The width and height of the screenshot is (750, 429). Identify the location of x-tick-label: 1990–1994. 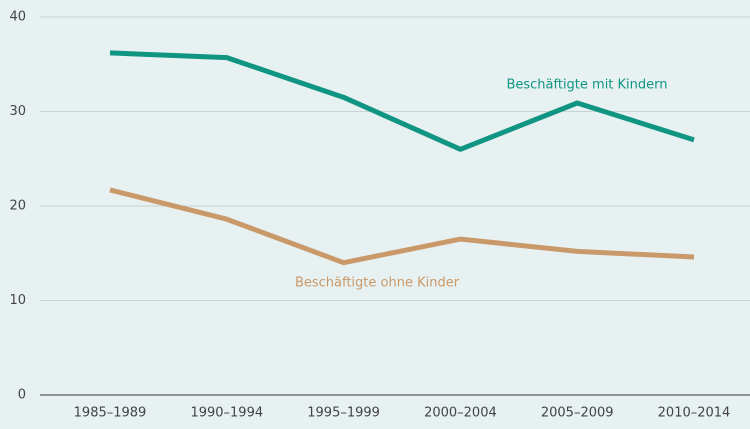
(226, 413).